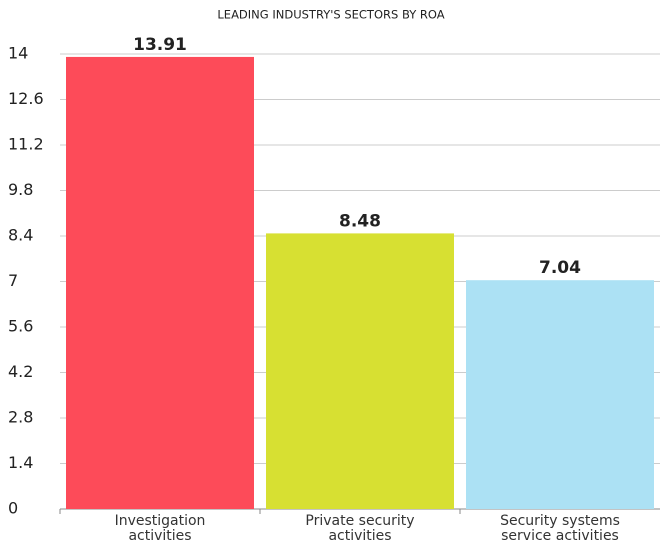  Describe the element at coordinates (18, 53) in the screenshot. I see `y-tick-label: 14` at that location.